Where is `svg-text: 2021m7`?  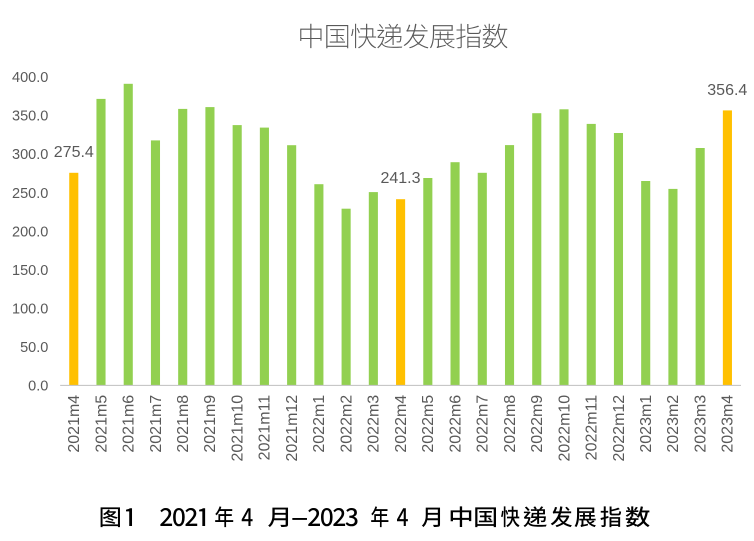 svg-text: 2021m7 is located at coordinates (156, 424).